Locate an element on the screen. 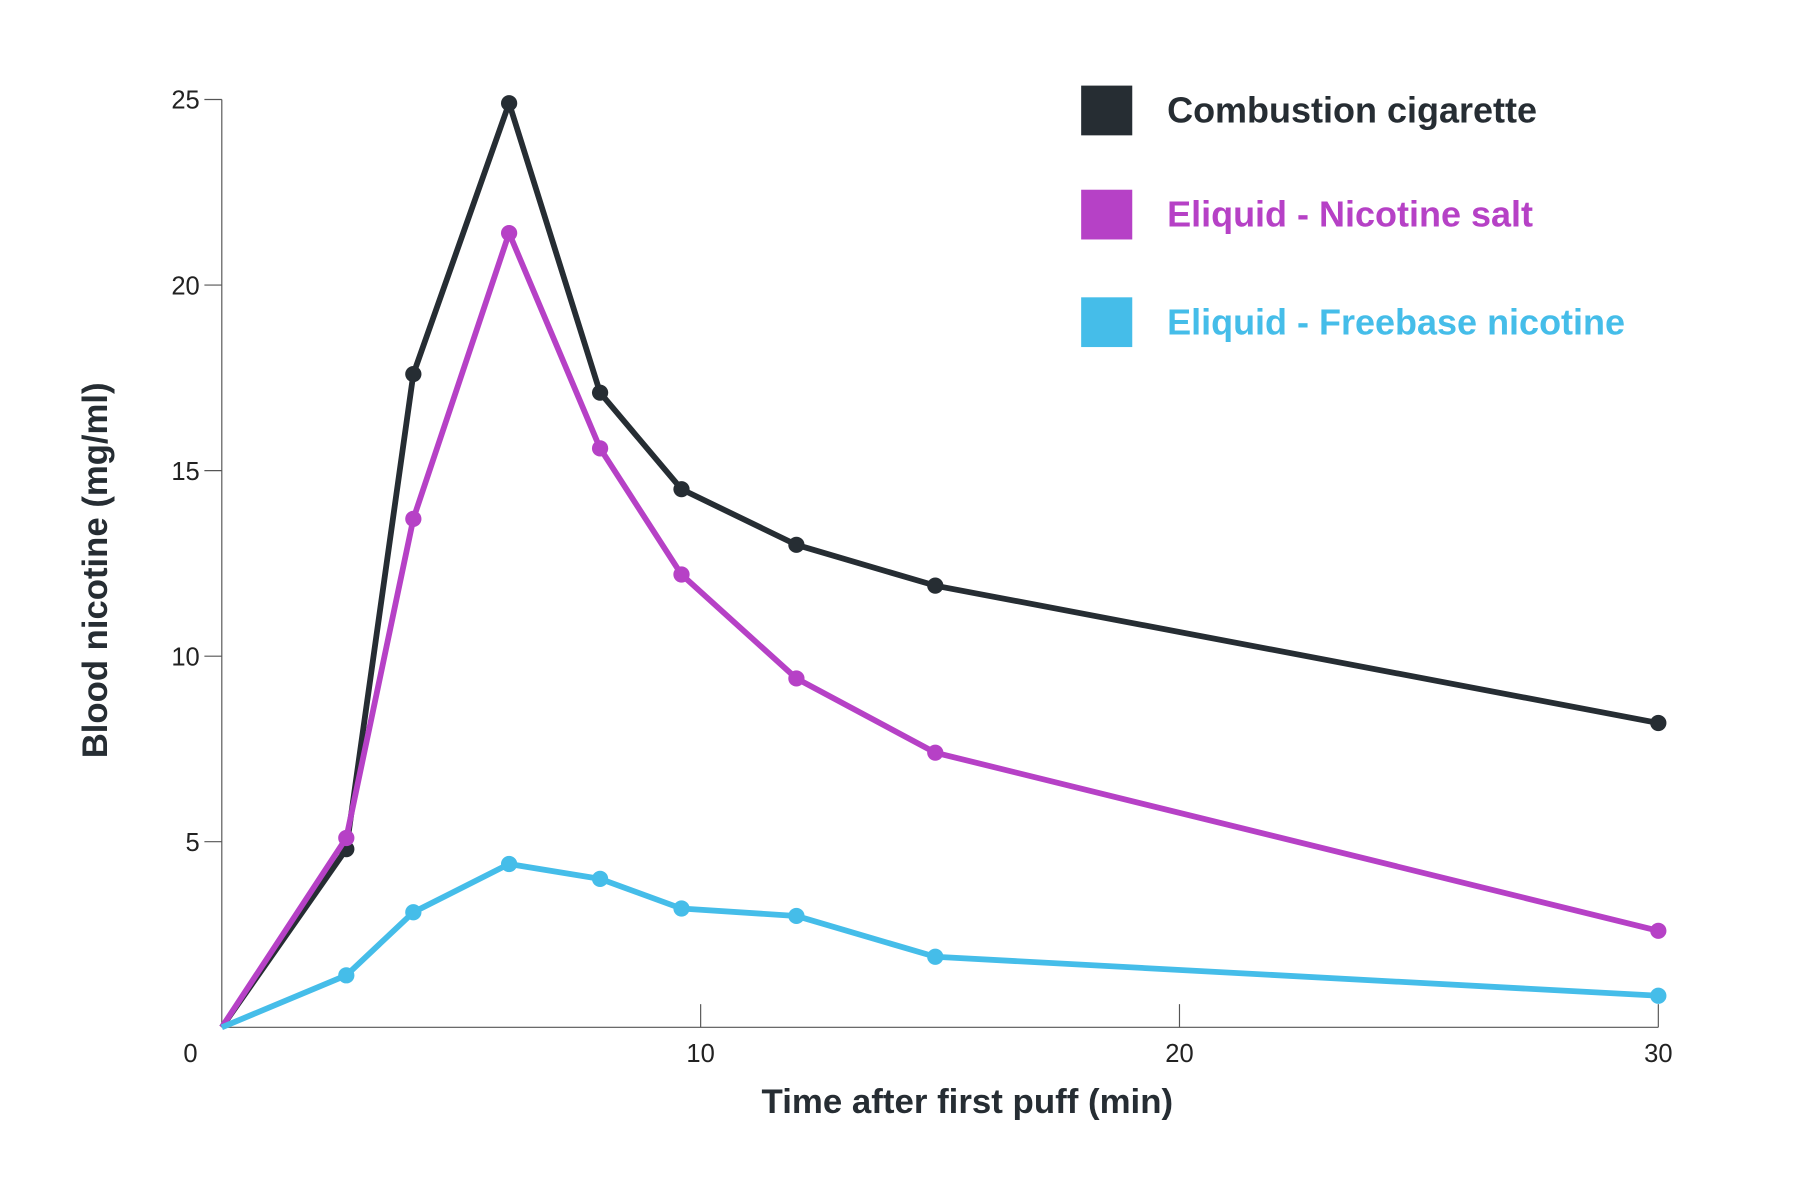  x-axis-title: Time after first puff (min) is located at coordinates (968, 1102).